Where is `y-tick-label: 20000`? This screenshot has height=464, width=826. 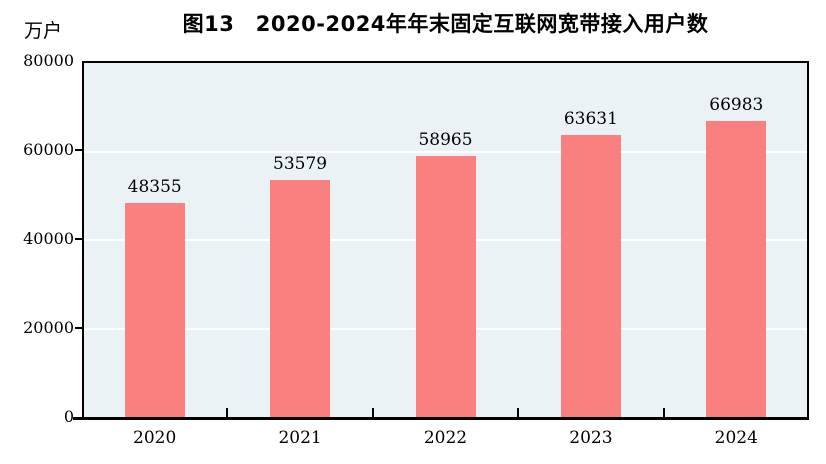 y-tick-label: 20000 is located at coordinates (48, 327).